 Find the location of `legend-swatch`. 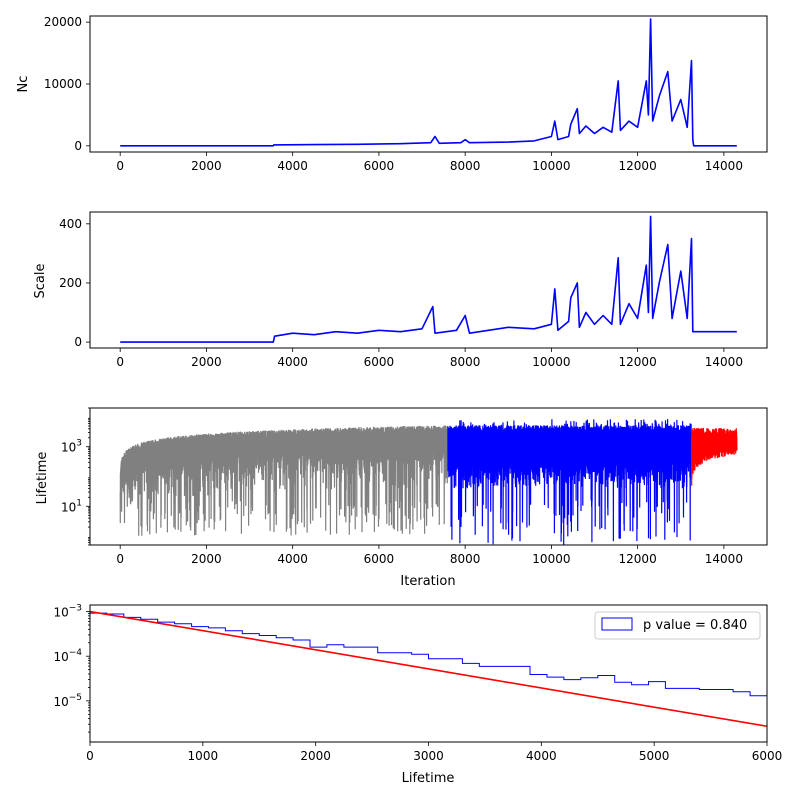

legend-swatch is located at coordinates (617, 624).